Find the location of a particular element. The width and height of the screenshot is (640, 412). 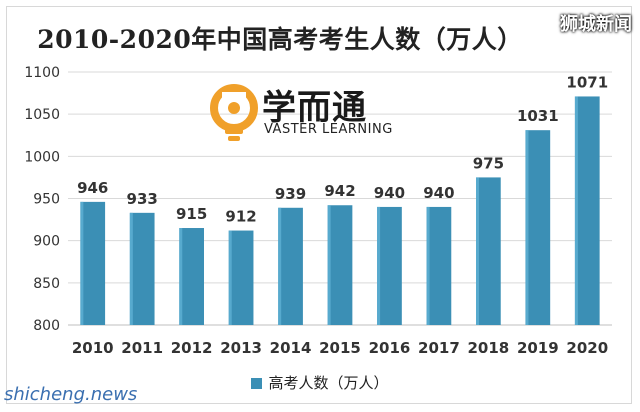

data-label-2012: 915 is located at coordinates (191, 214).